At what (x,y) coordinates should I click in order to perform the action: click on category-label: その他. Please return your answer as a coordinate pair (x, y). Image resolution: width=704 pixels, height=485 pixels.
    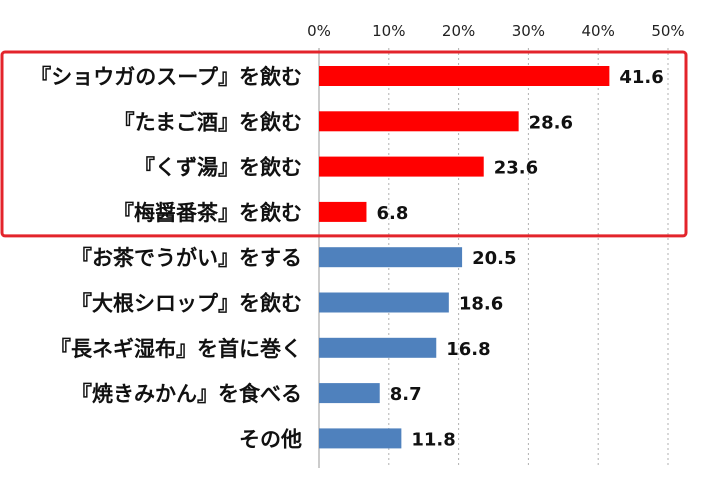
    Looking at the image, I should click on (270, 439).